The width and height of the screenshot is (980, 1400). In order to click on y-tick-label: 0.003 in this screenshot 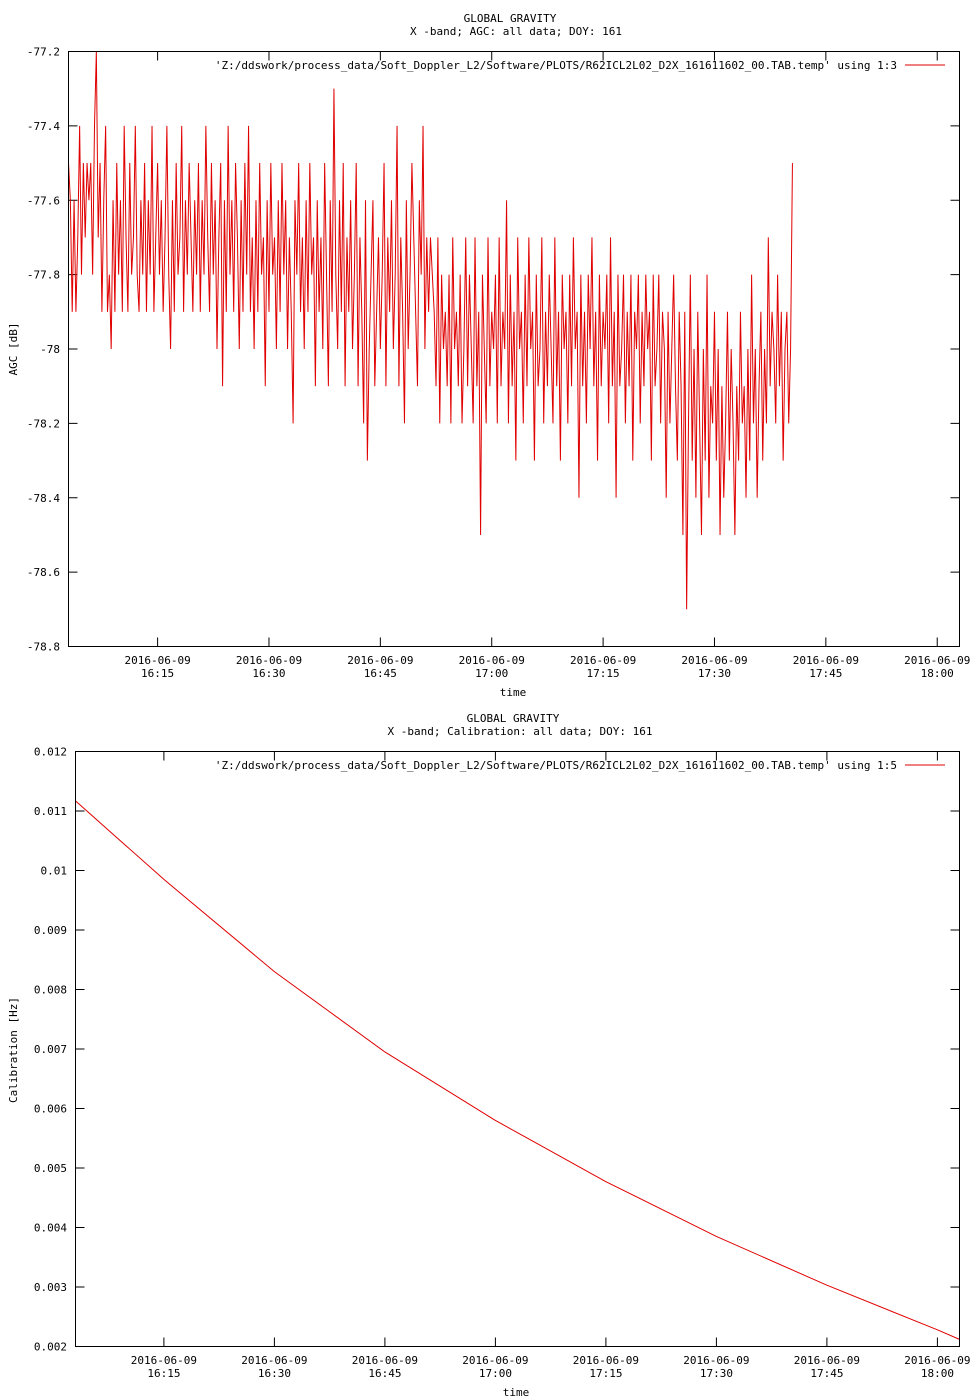, I will do `click(50, 1287)`.